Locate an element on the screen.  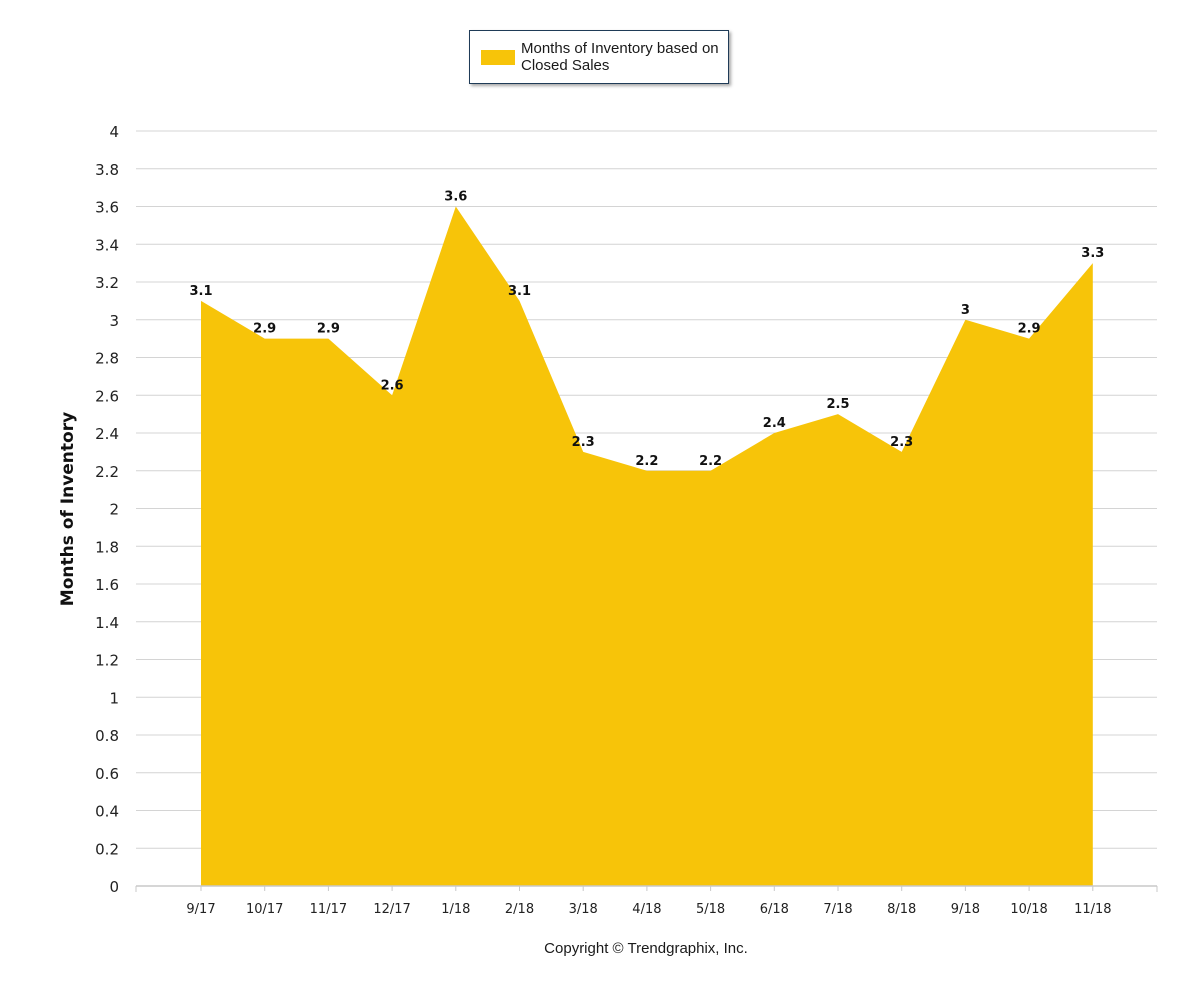
y-tick-label: 2.2 is located at coordinates (107, 472).